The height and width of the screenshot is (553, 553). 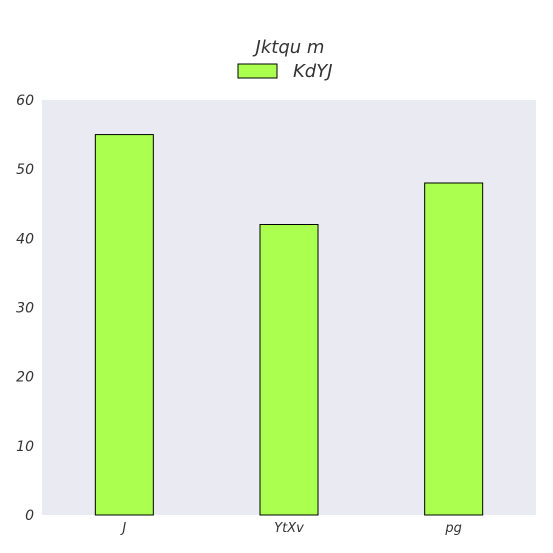 What do you see at coordinates (122, 528) in the screenshot?
I see `x-tick-label: J` at bounding box center [122, 528].